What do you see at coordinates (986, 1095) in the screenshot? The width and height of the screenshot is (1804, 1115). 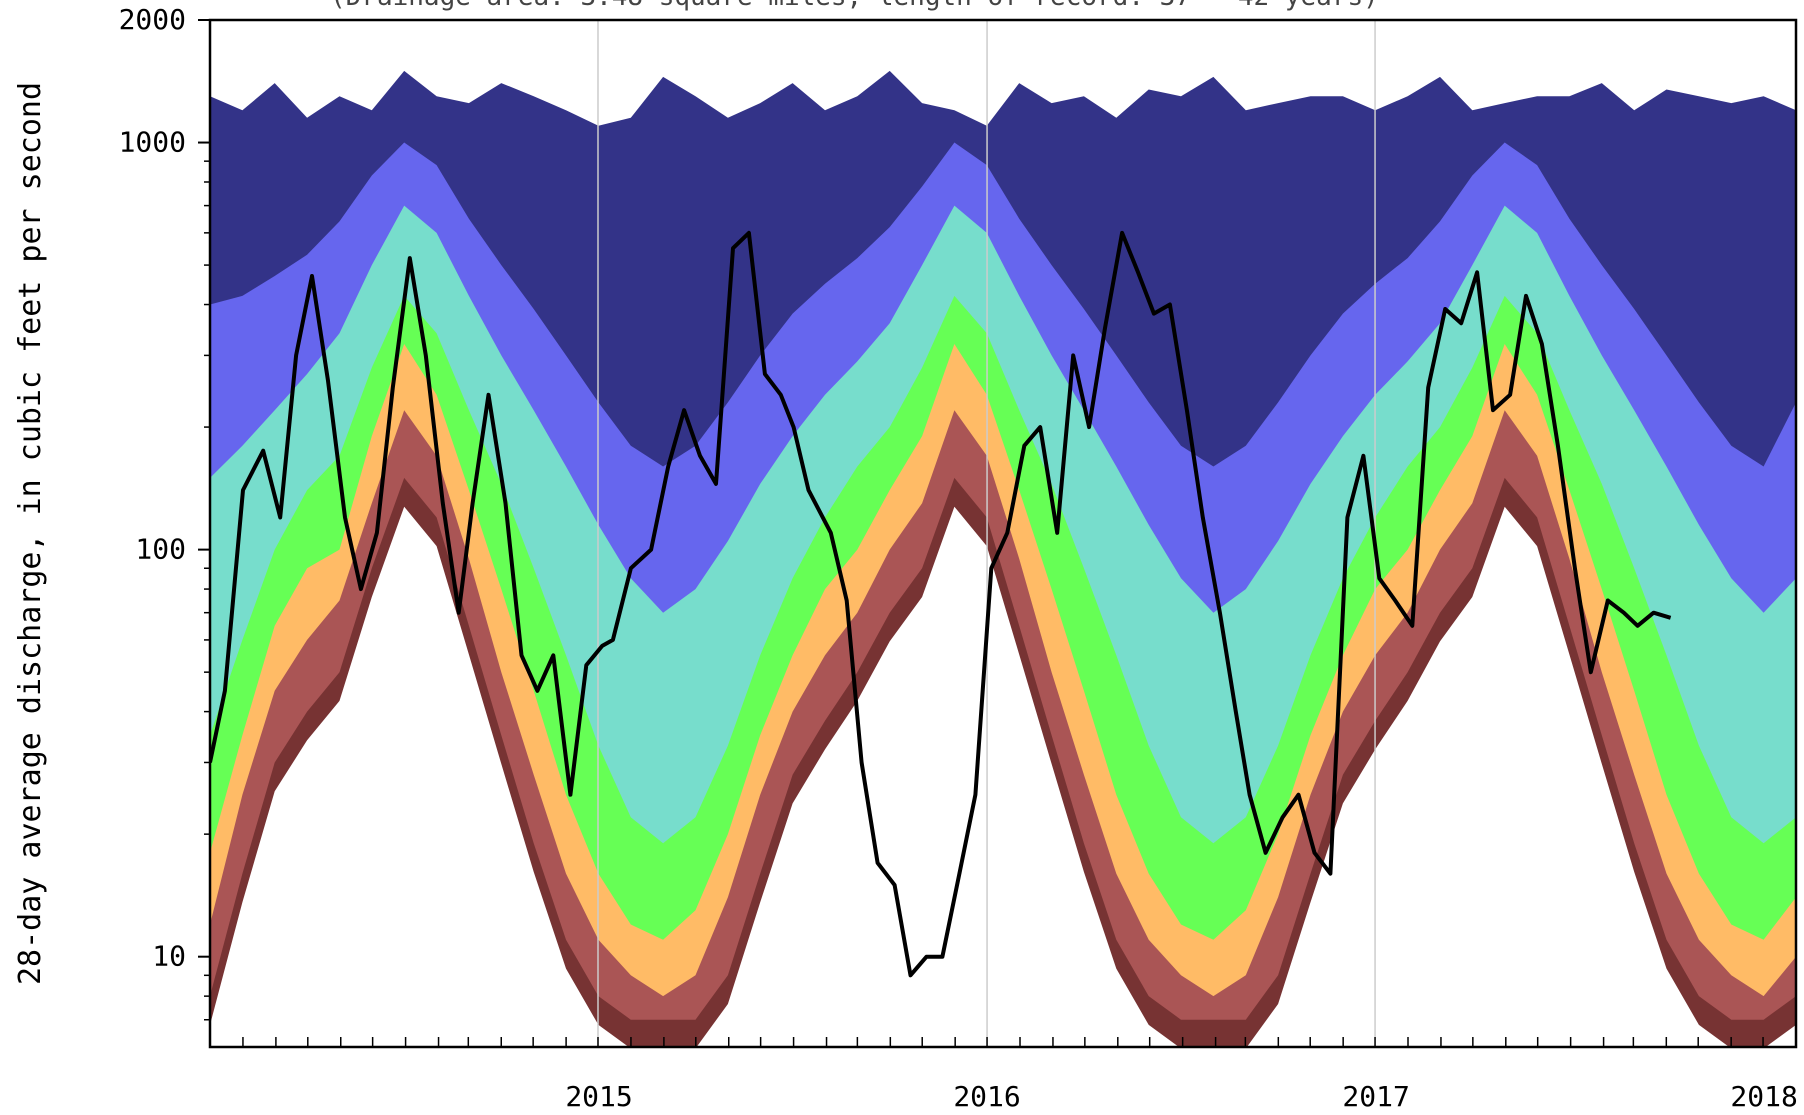 I see `x-tick-label-1: 2016` at bounding box center [986, 1095].